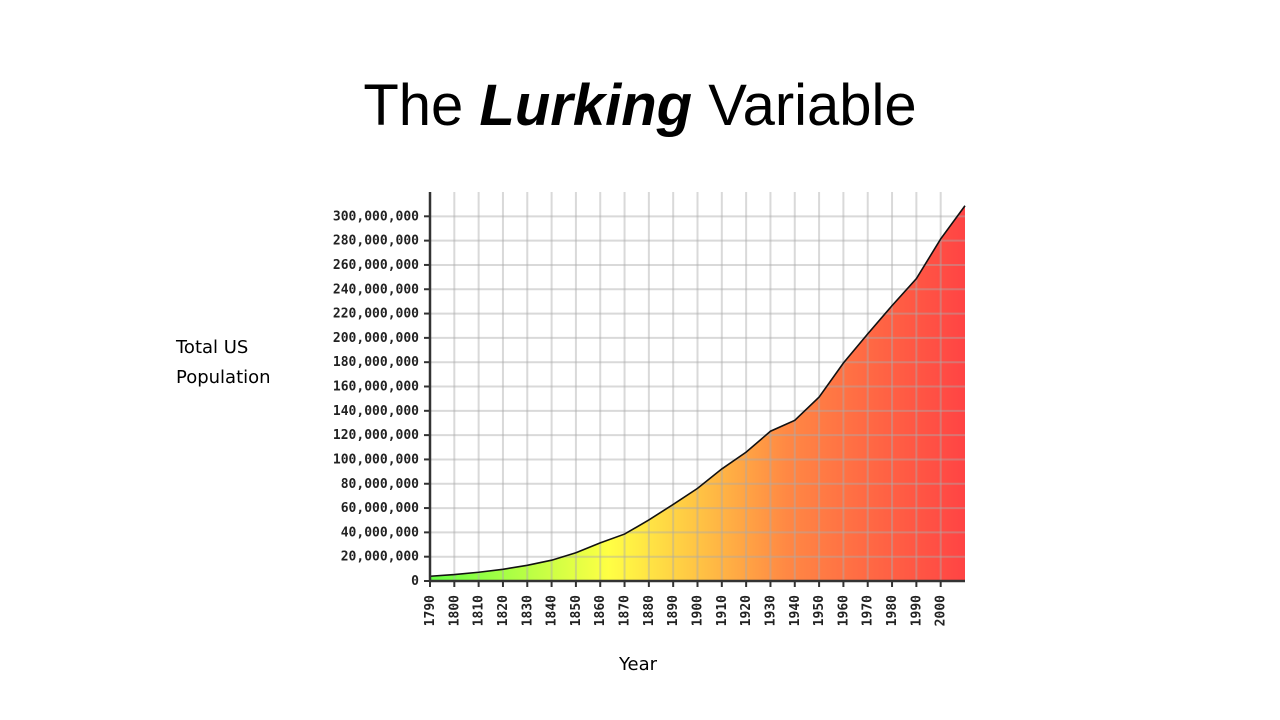 This screenshot has width=1280, height=720. I want to click on x-tick-label: 1850, so click(576, 610).